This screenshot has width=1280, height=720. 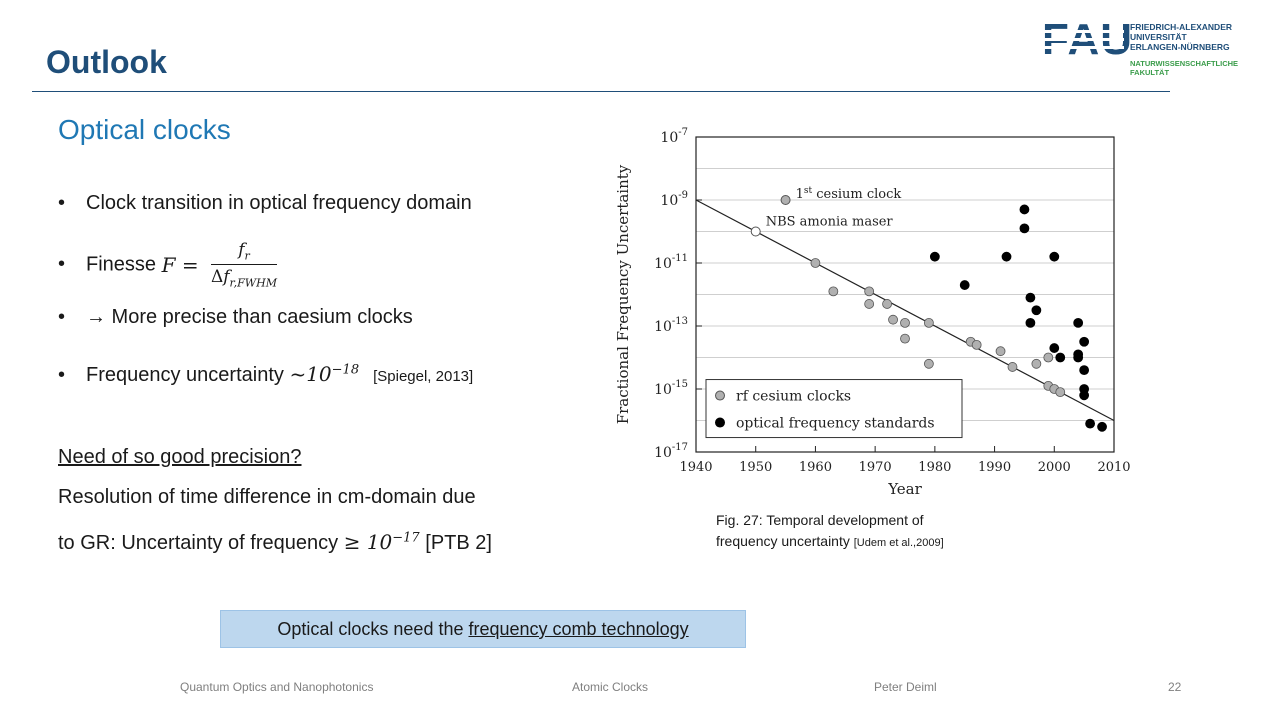 What do you see at coordinates (277, 687) in the screenshot?
I see `footer-course: Quantum Optics and Nanophotonics` at bounding box center [277, 687].